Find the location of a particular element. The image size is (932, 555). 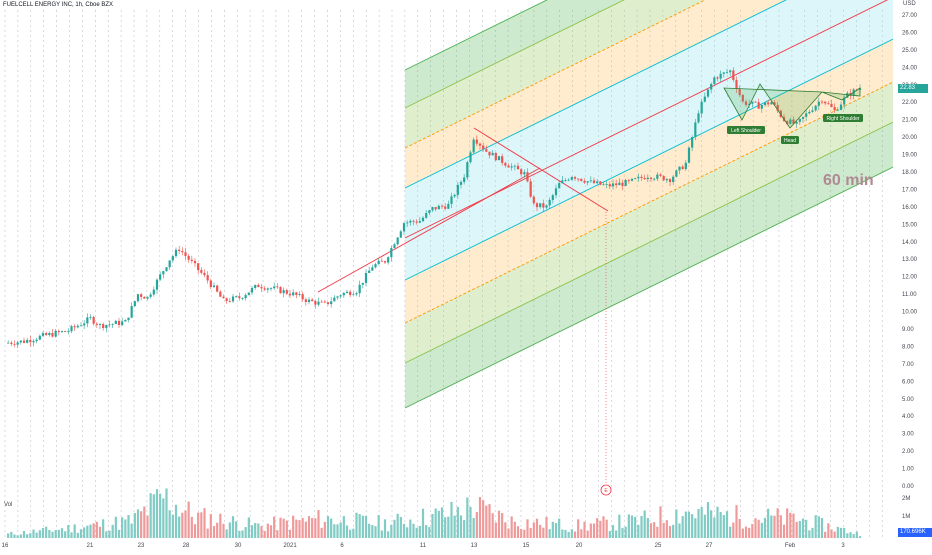

head-shoulders-pattern: Left Shoulder Head Right Shoulder is located at coordinates (793, 113).